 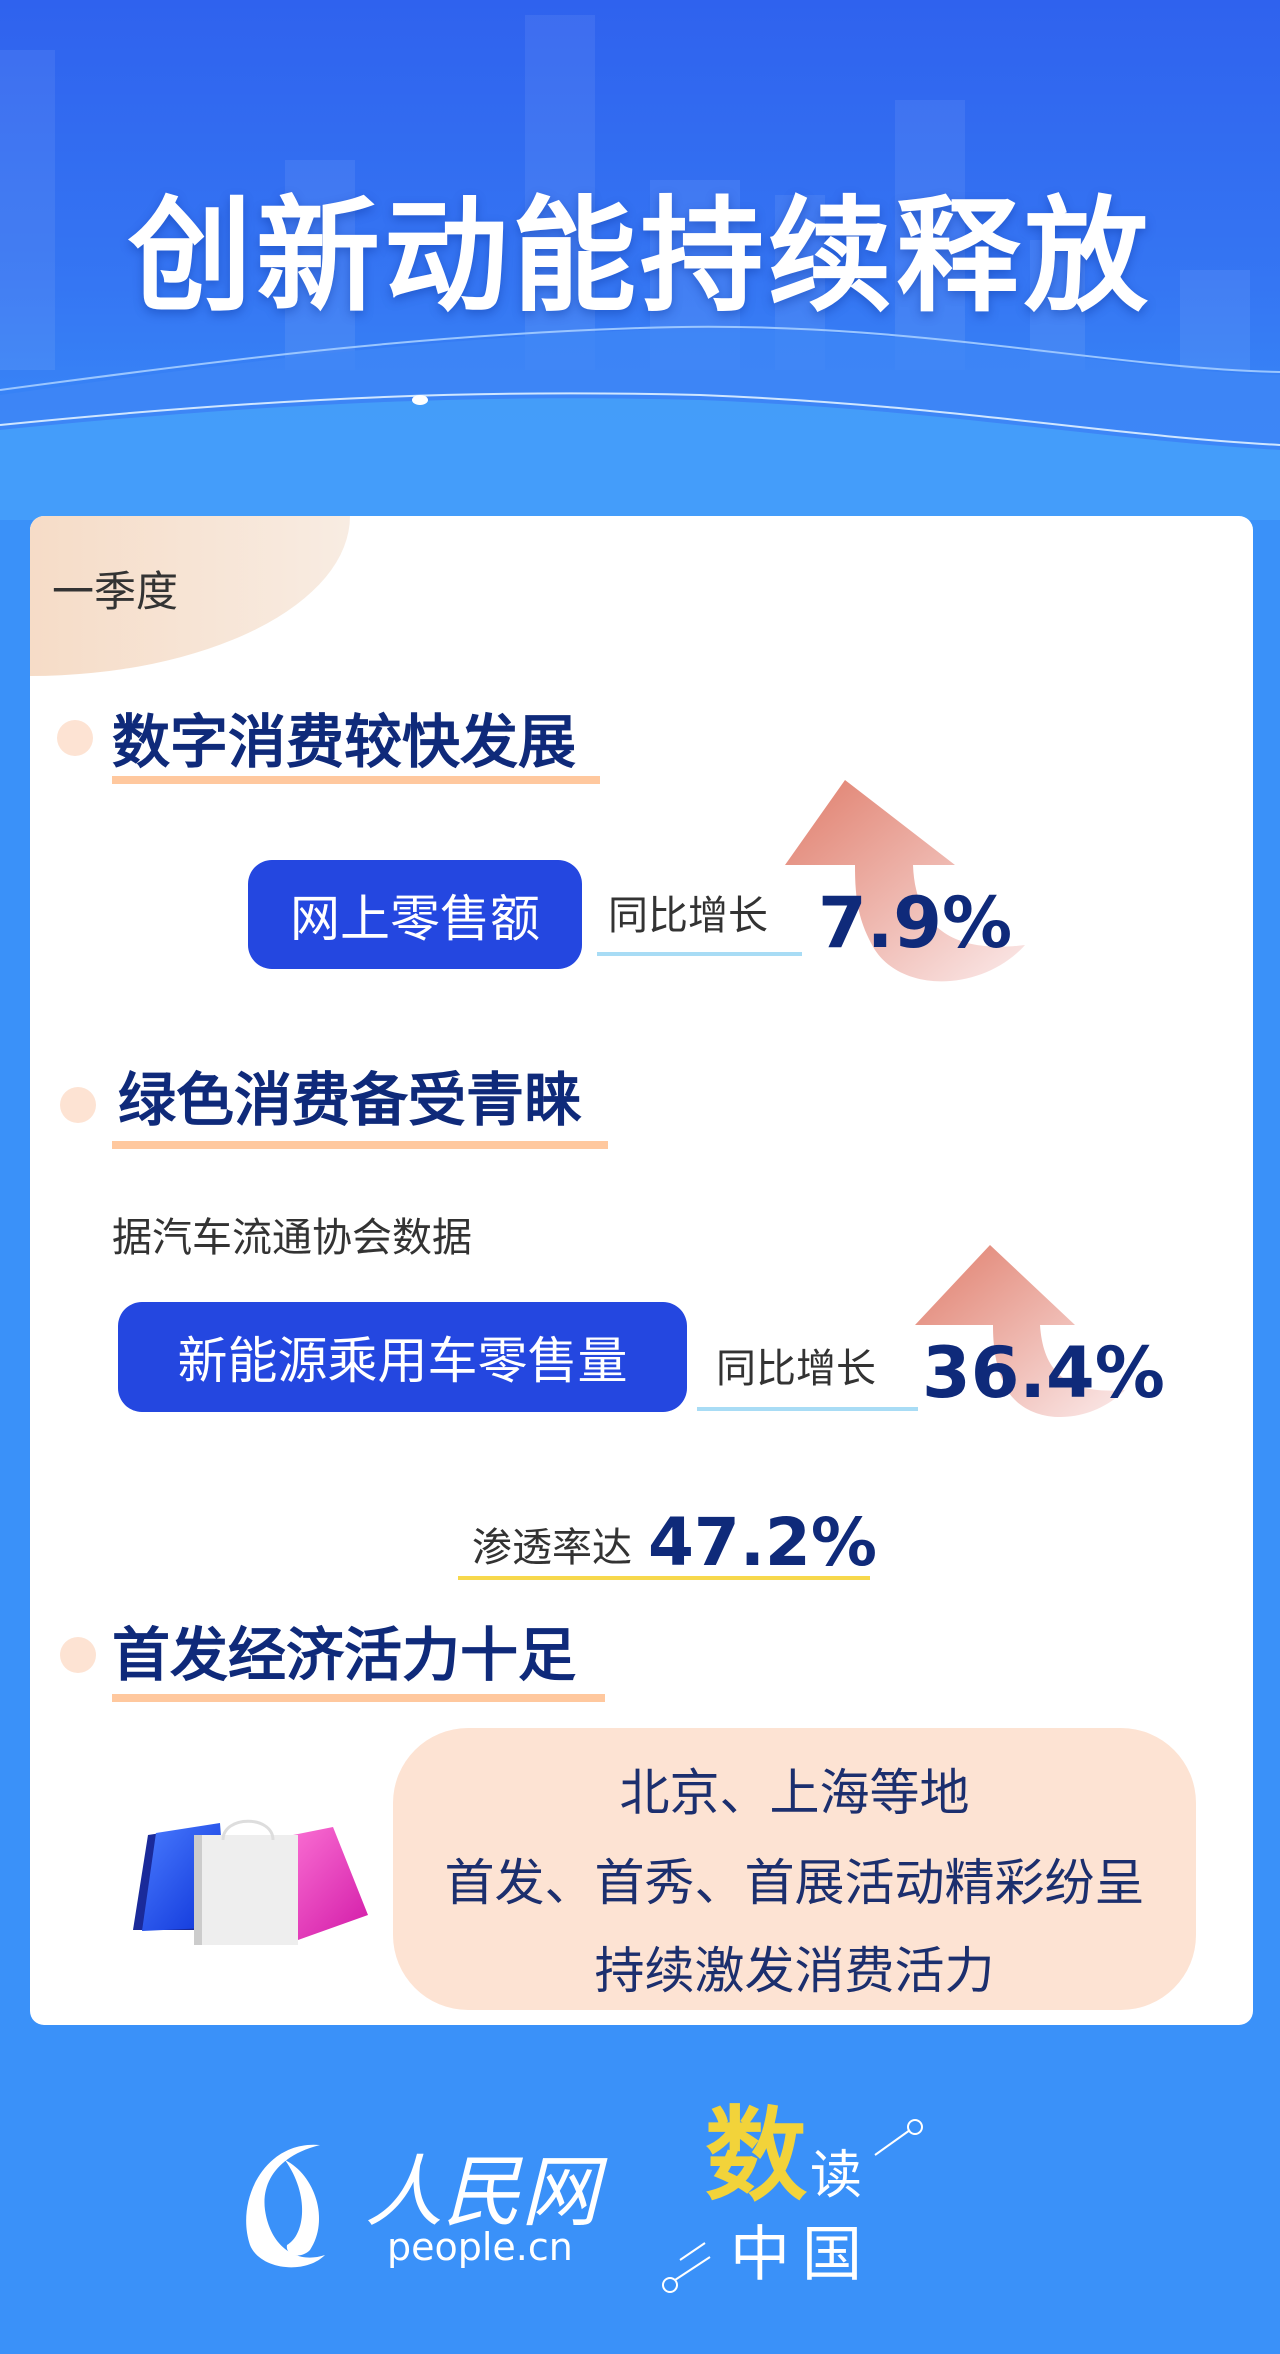 I want to click on logo-domain: people.cn, so click(x=480, y=2247).